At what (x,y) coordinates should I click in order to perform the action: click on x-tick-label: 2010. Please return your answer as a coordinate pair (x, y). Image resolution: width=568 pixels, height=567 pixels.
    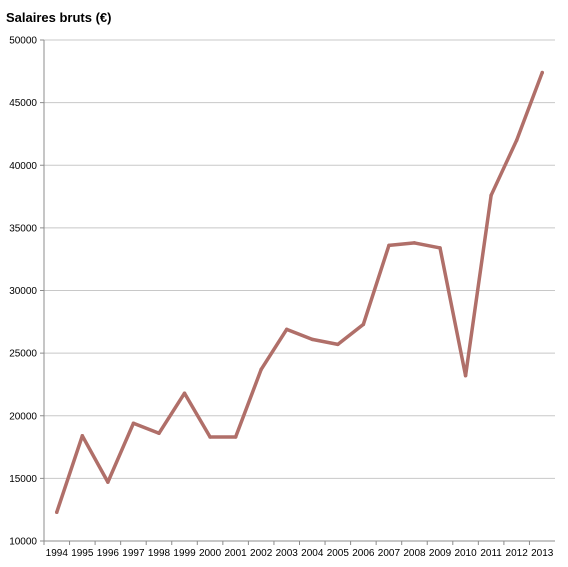
    Looking at the image, I should click on (465, 553).